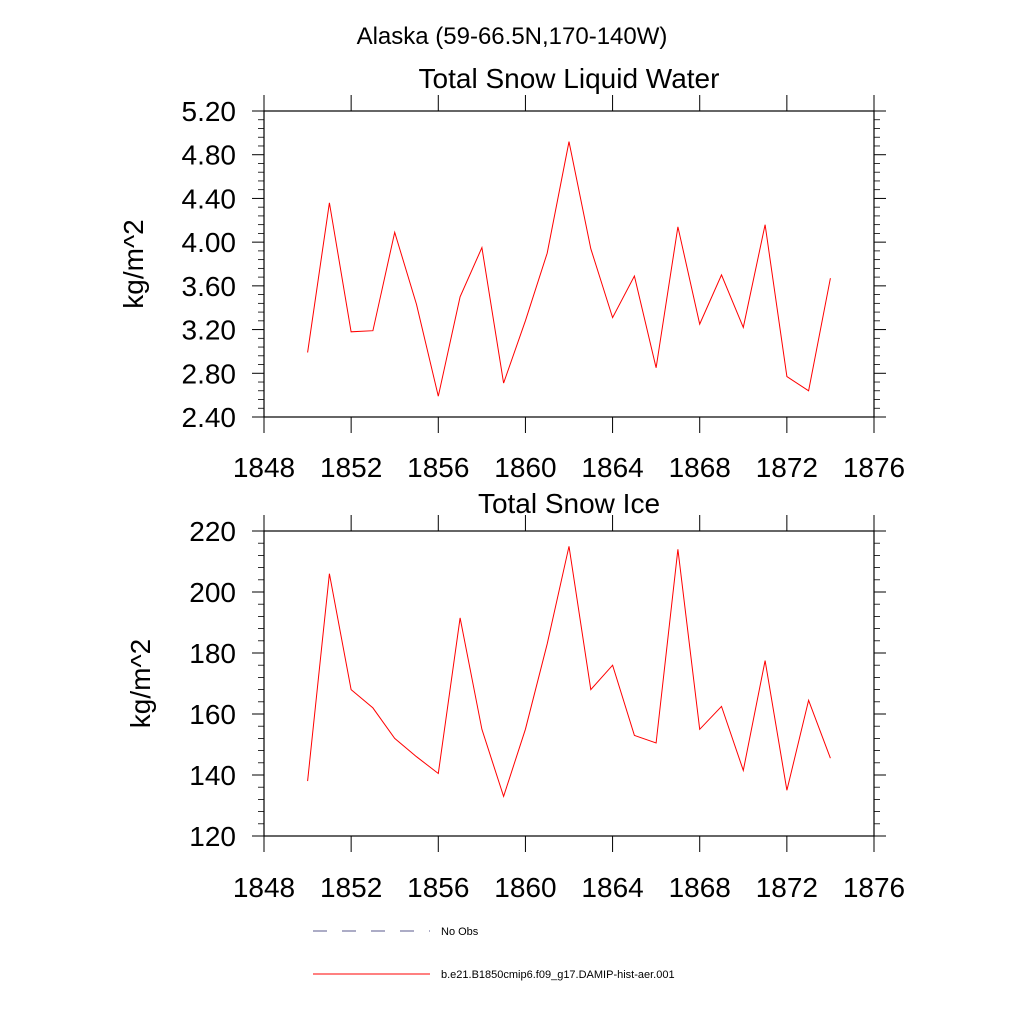 The image size is (1024, 1024). What do you see at coordinates (512, 36) in the screenshot?
I see `figure-title: Alaska (59-66.5N,170-140W)` at bounding box center [512, 36].